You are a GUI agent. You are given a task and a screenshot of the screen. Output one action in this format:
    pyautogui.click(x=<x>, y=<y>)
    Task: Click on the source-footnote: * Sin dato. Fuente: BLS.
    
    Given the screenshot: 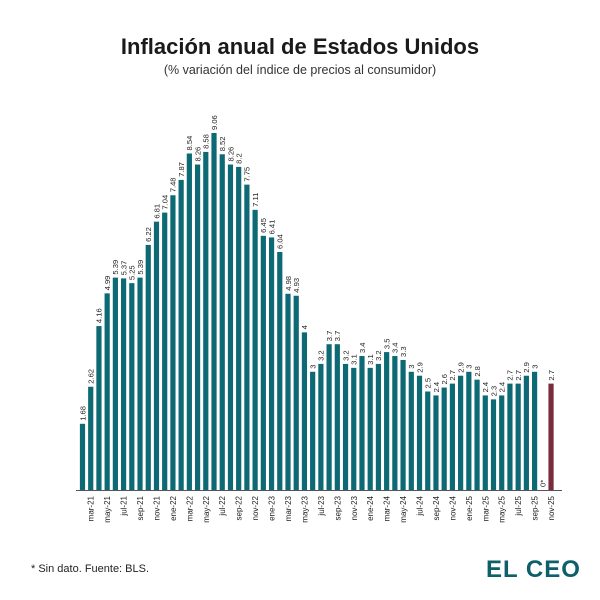 What is the action you would take?
    pyautogui.click(x=90, y=569)
    